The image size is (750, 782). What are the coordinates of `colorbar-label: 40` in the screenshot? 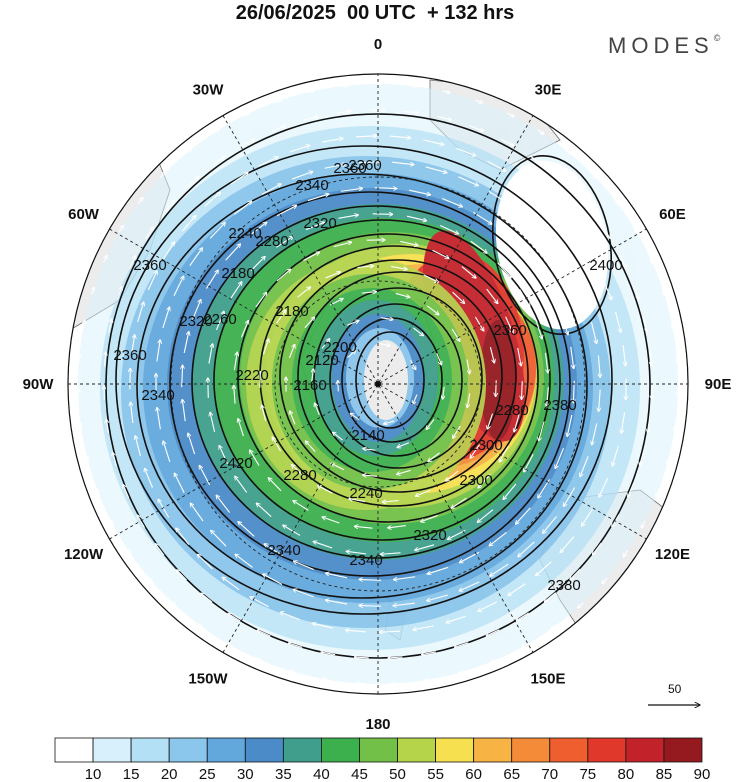 It's located at (321, 774).